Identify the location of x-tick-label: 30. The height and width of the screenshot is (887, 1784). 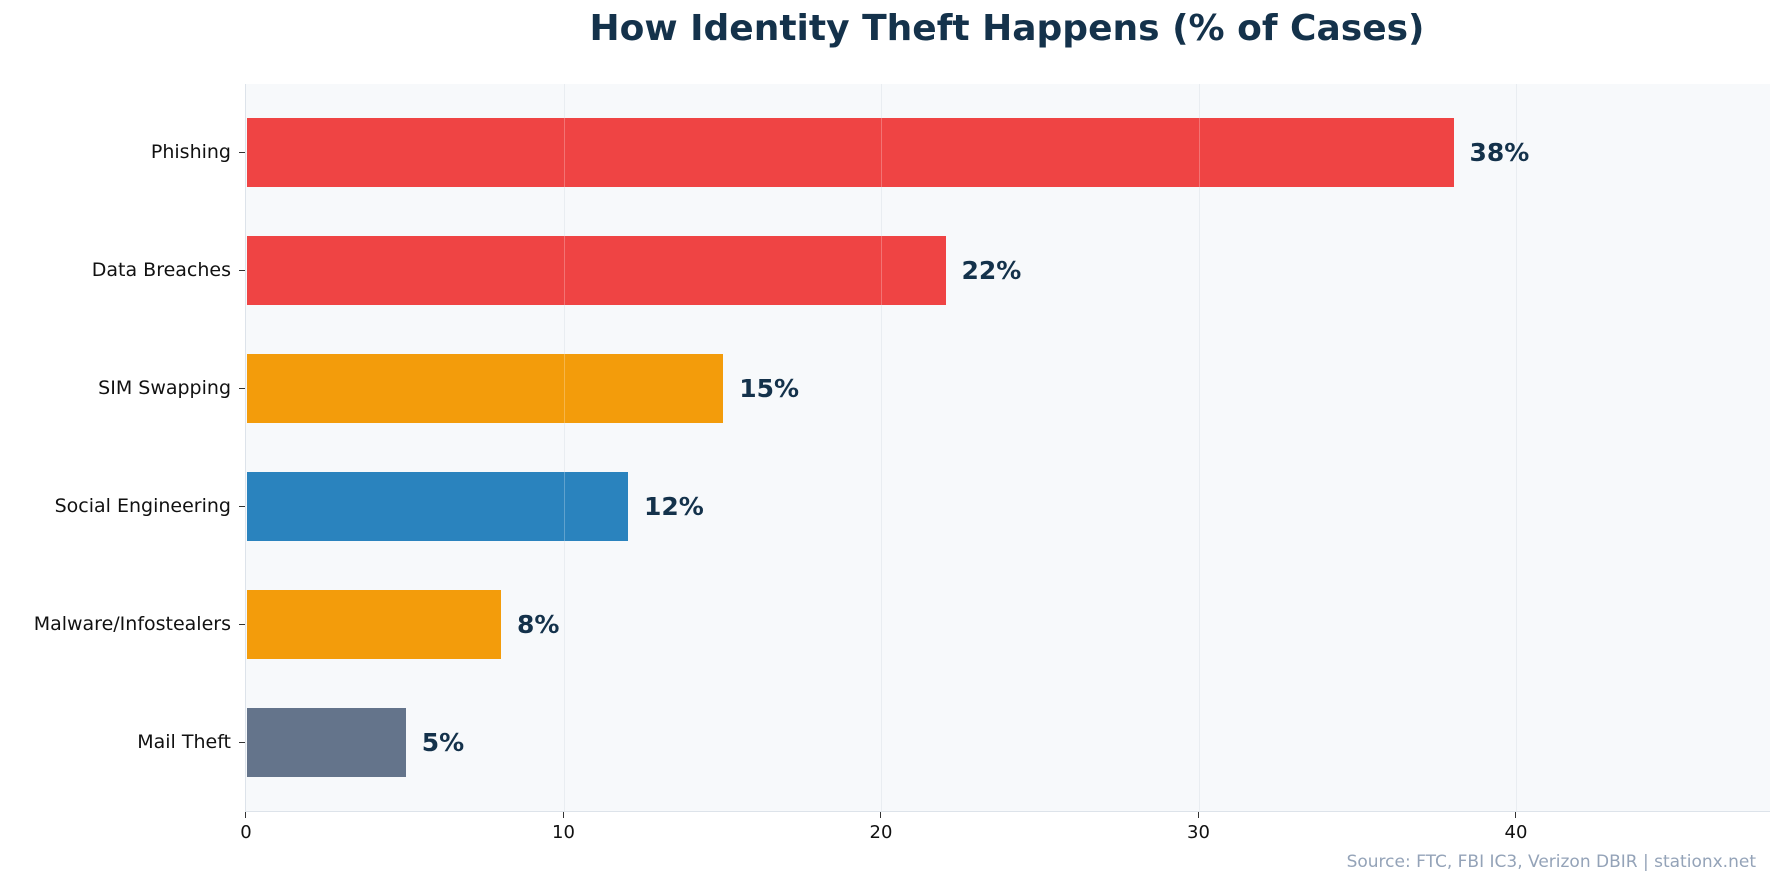
(1198, 832).